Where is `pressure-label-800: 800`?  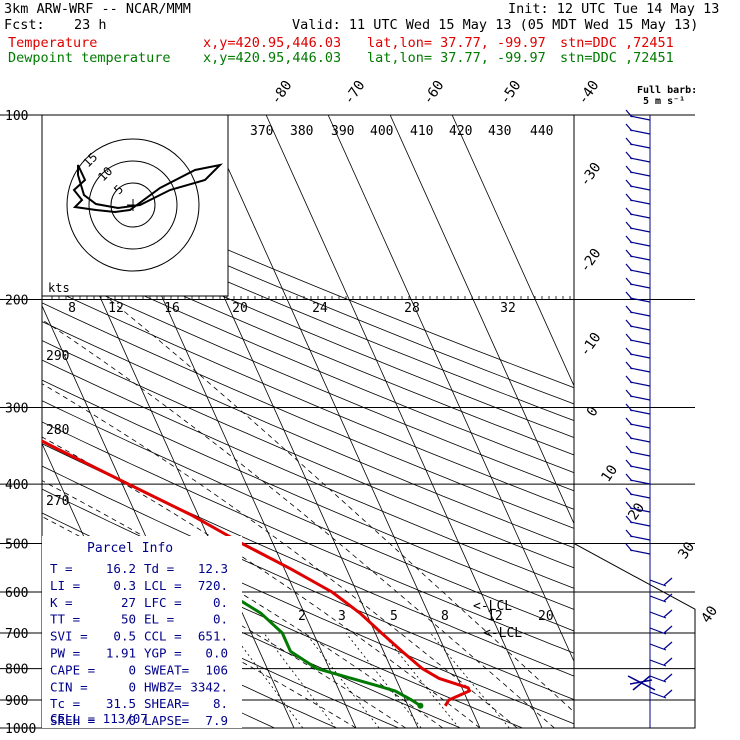 pressure-label-800: 800 is located at coordinates (16, 670).